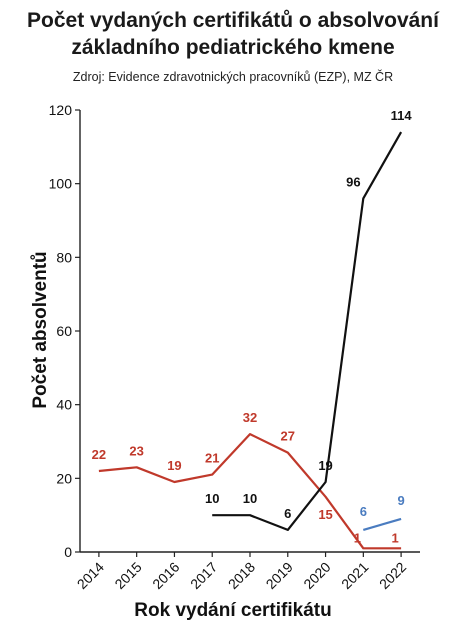  What do you see at coordinates (325, 514) in the screenshot?
I see `data-label: 15` at bounding box center [325, 514].